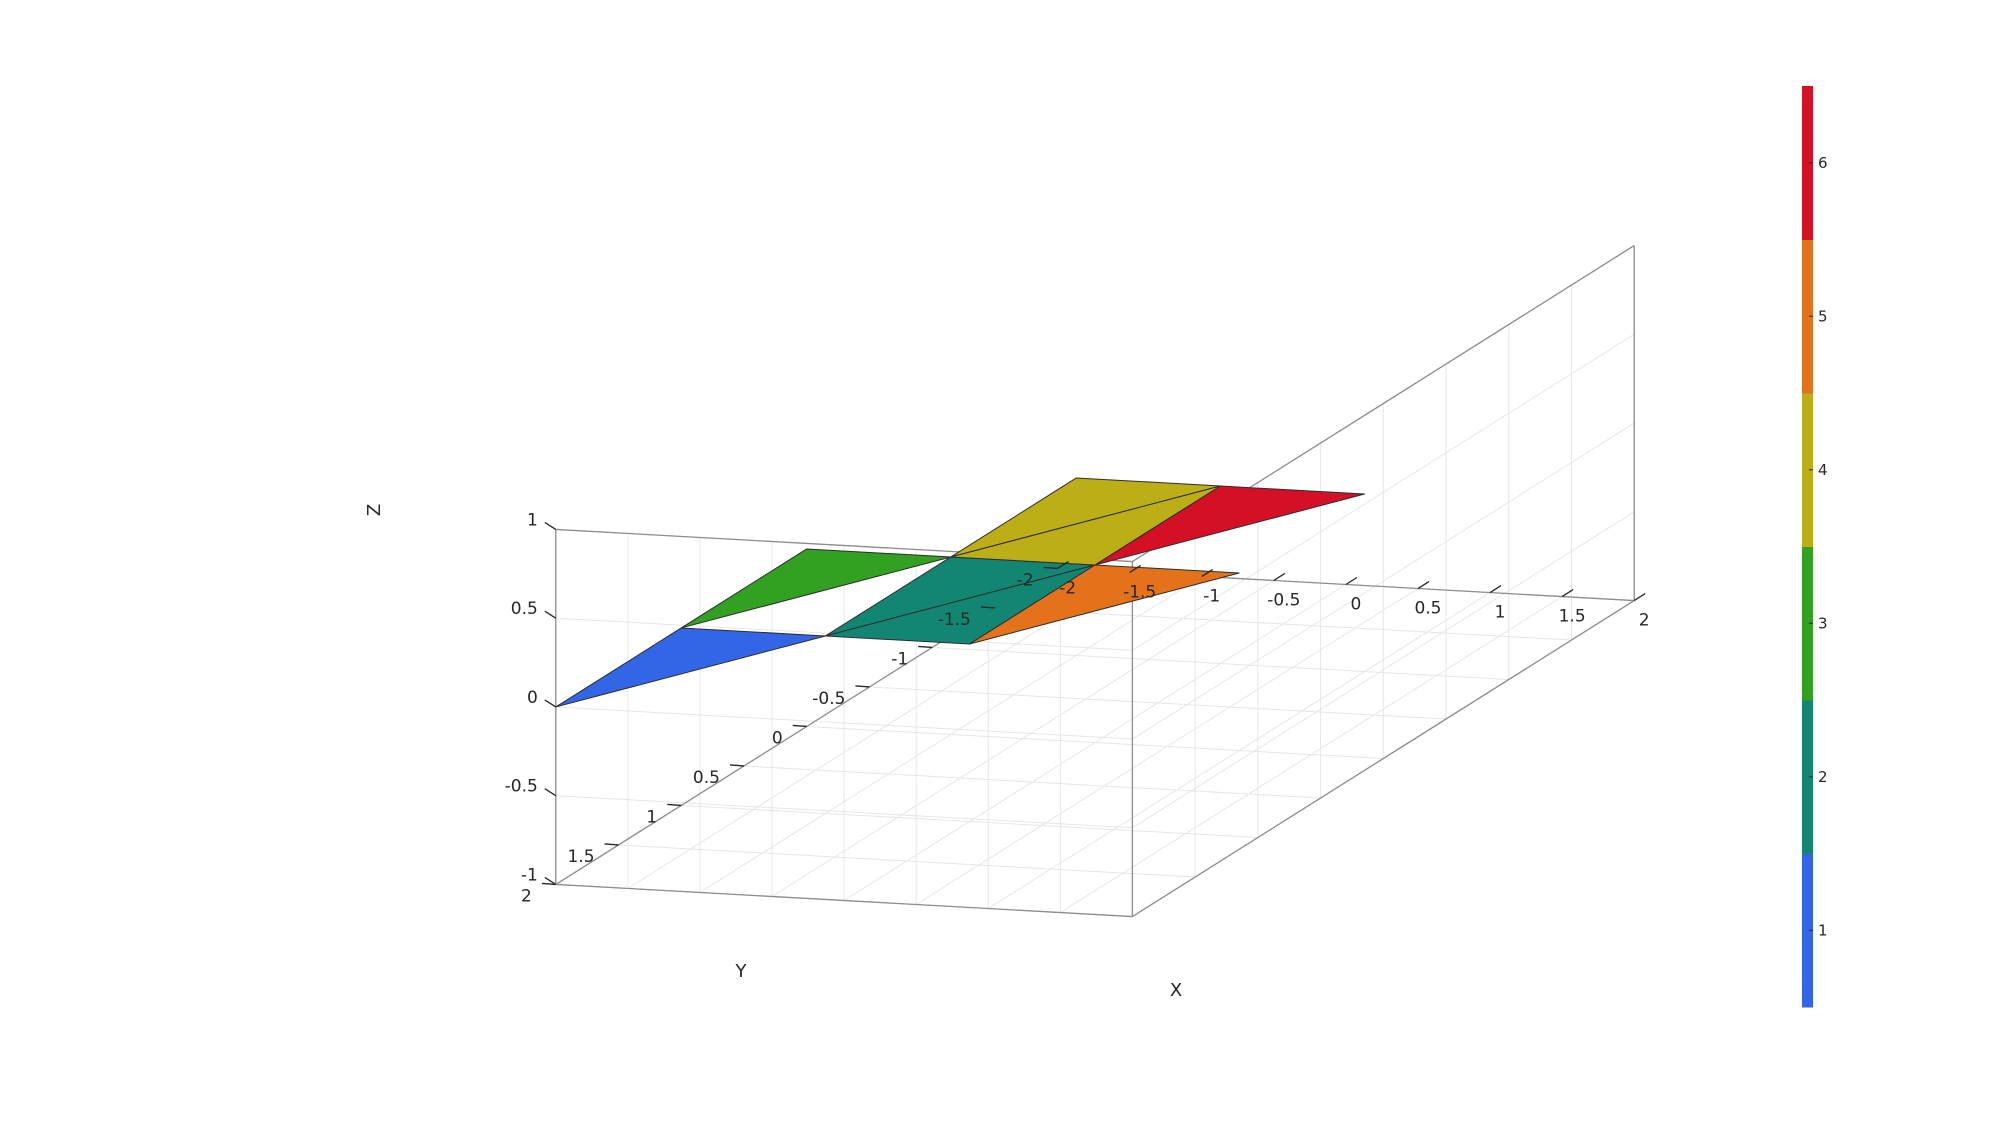 The width and height of the screenshot is (2000, 1121). I want to click on colorbar-tick-label: 2, so click(1823, 777).